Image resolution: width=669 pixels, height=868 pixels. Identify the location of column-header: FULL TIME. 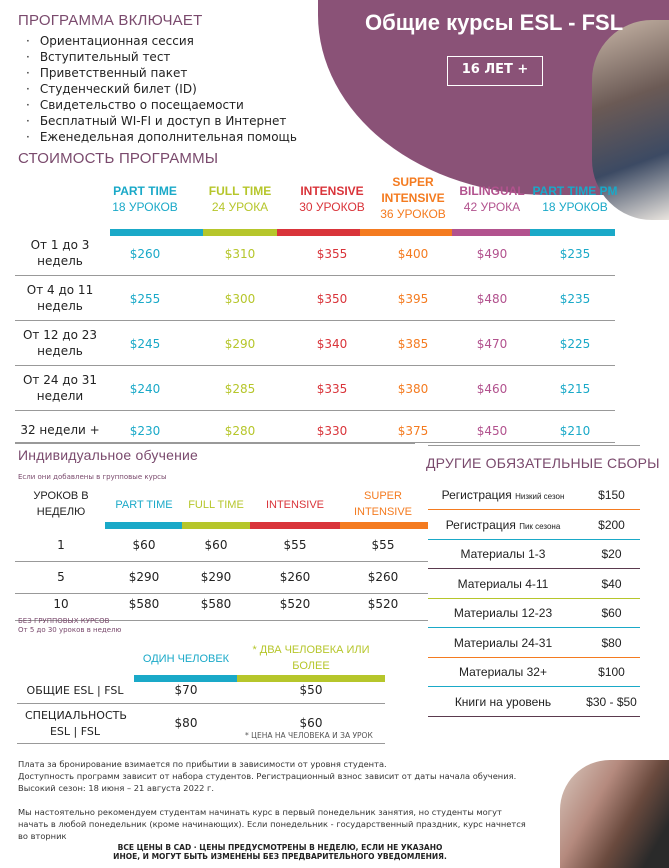
(216, 505).